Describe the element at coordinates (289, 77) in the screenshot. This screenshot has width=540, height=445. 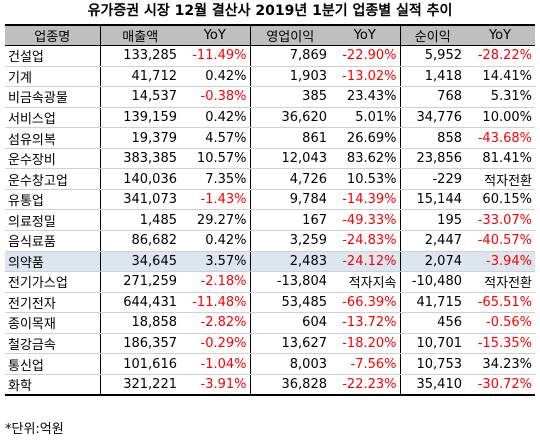
I see `operating-profit-cell: 1,903` at that location.